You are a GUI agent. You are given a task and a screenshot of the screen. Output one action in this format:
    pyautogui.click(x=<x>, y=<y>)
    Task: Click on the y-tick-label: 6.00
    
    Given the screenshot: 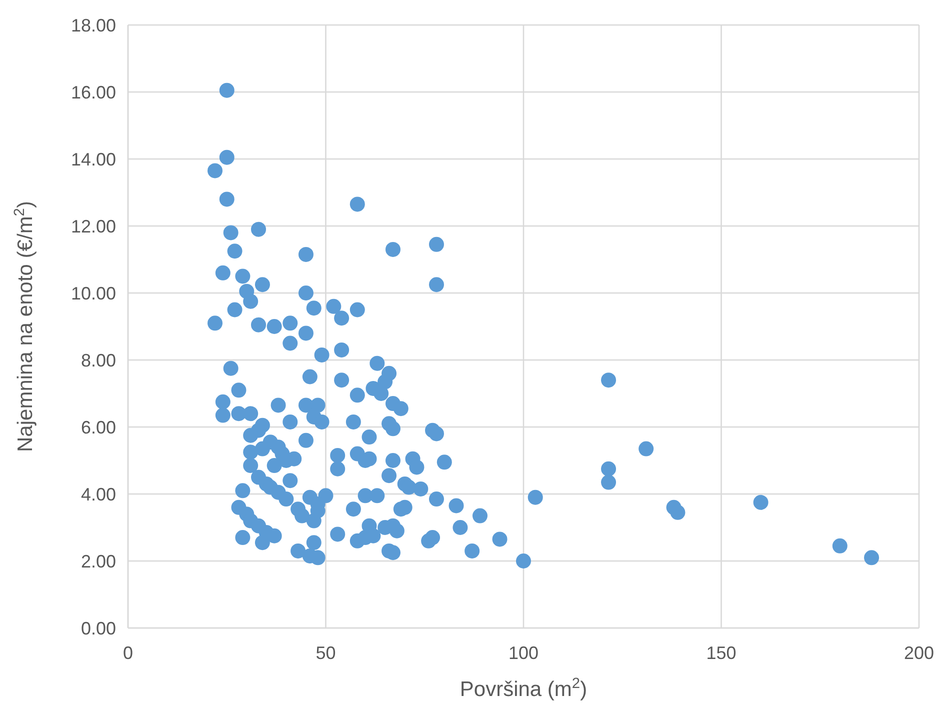 What is the action you would take?
    pyautogui.click(x=98, y=427)
    